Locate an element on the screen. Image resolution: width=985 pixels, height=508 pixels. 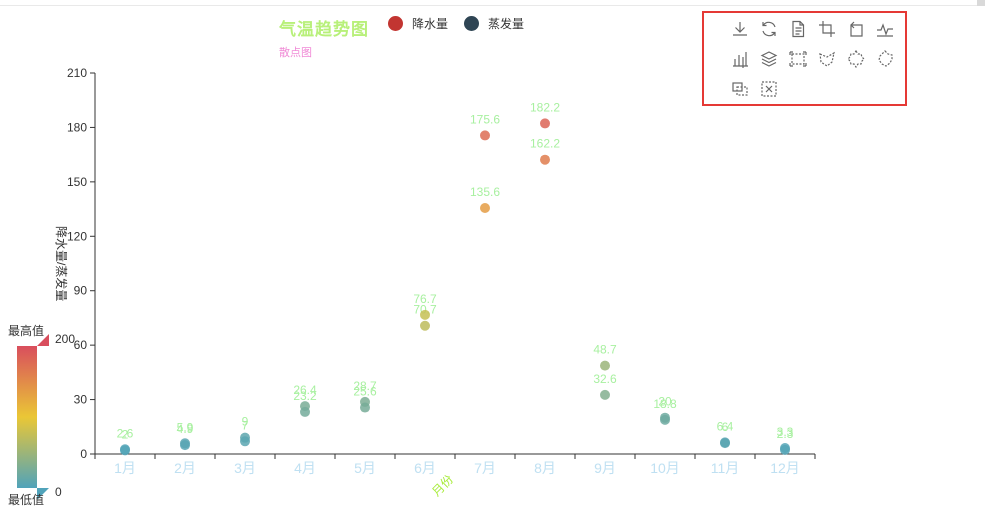
data-label: 2 is located at coordinates (125, 434).